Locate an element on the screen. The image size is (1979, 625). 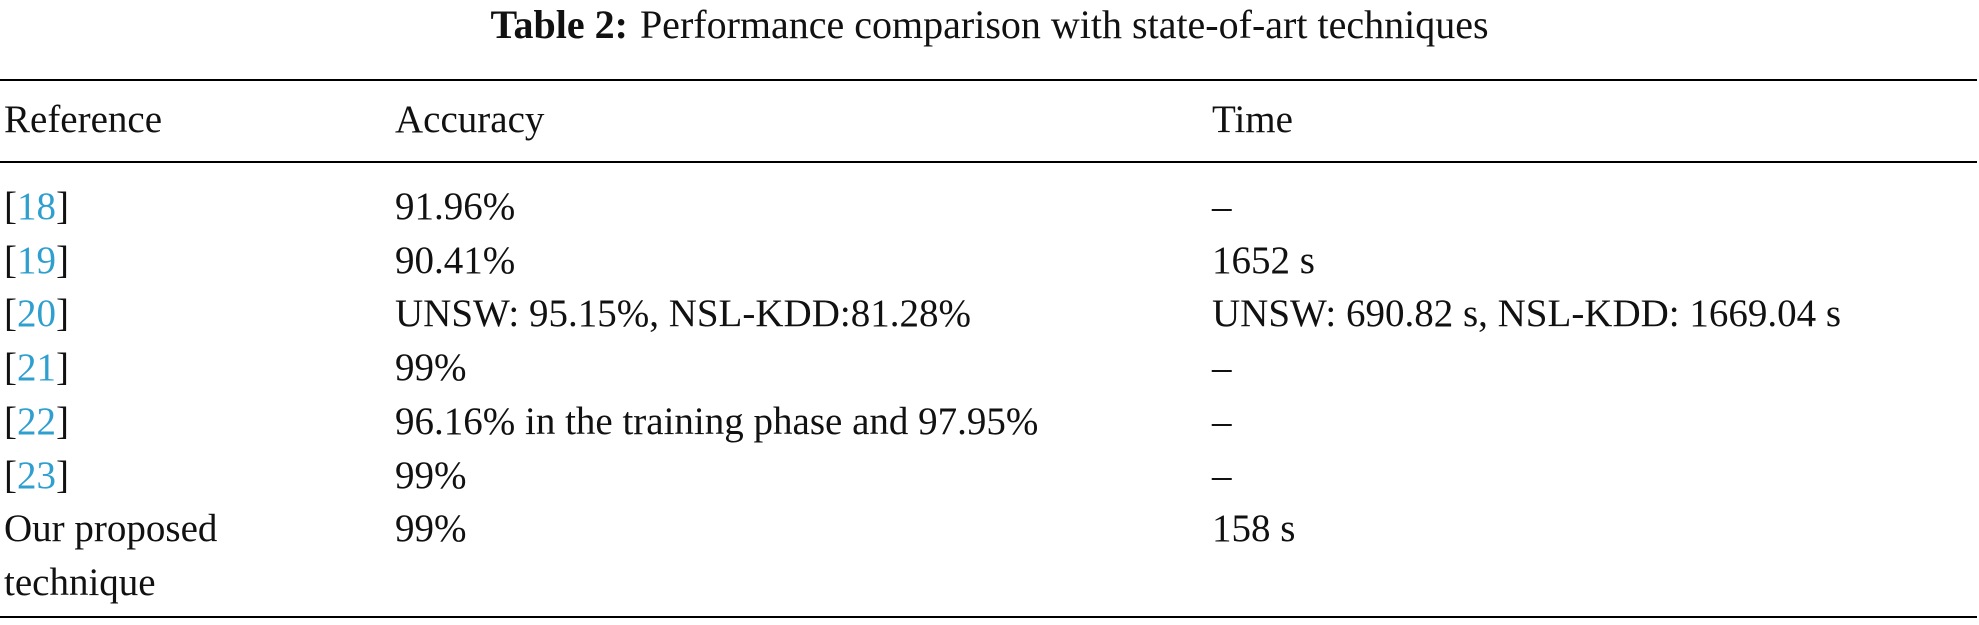
accuracy-cell: 96.16% in the training phase and 97.95% is located at coordinates (717, 421).